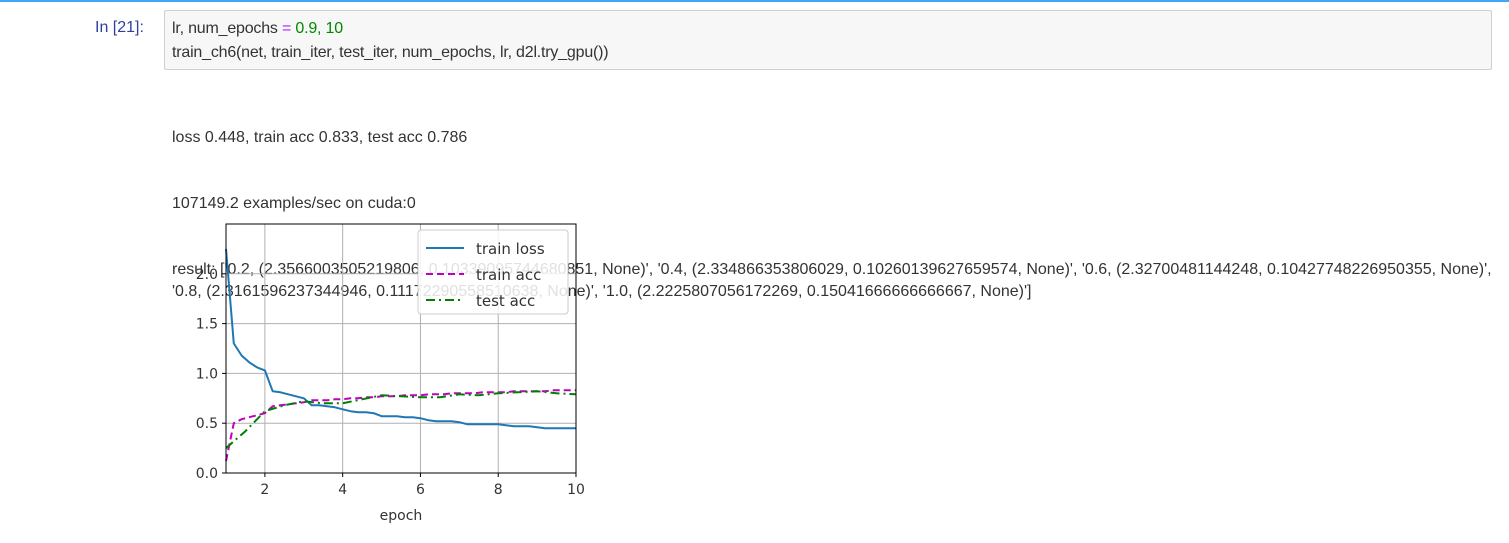 The image size is (1509, 543). I want to click on x-tick-label: 4, so click(342, 490).